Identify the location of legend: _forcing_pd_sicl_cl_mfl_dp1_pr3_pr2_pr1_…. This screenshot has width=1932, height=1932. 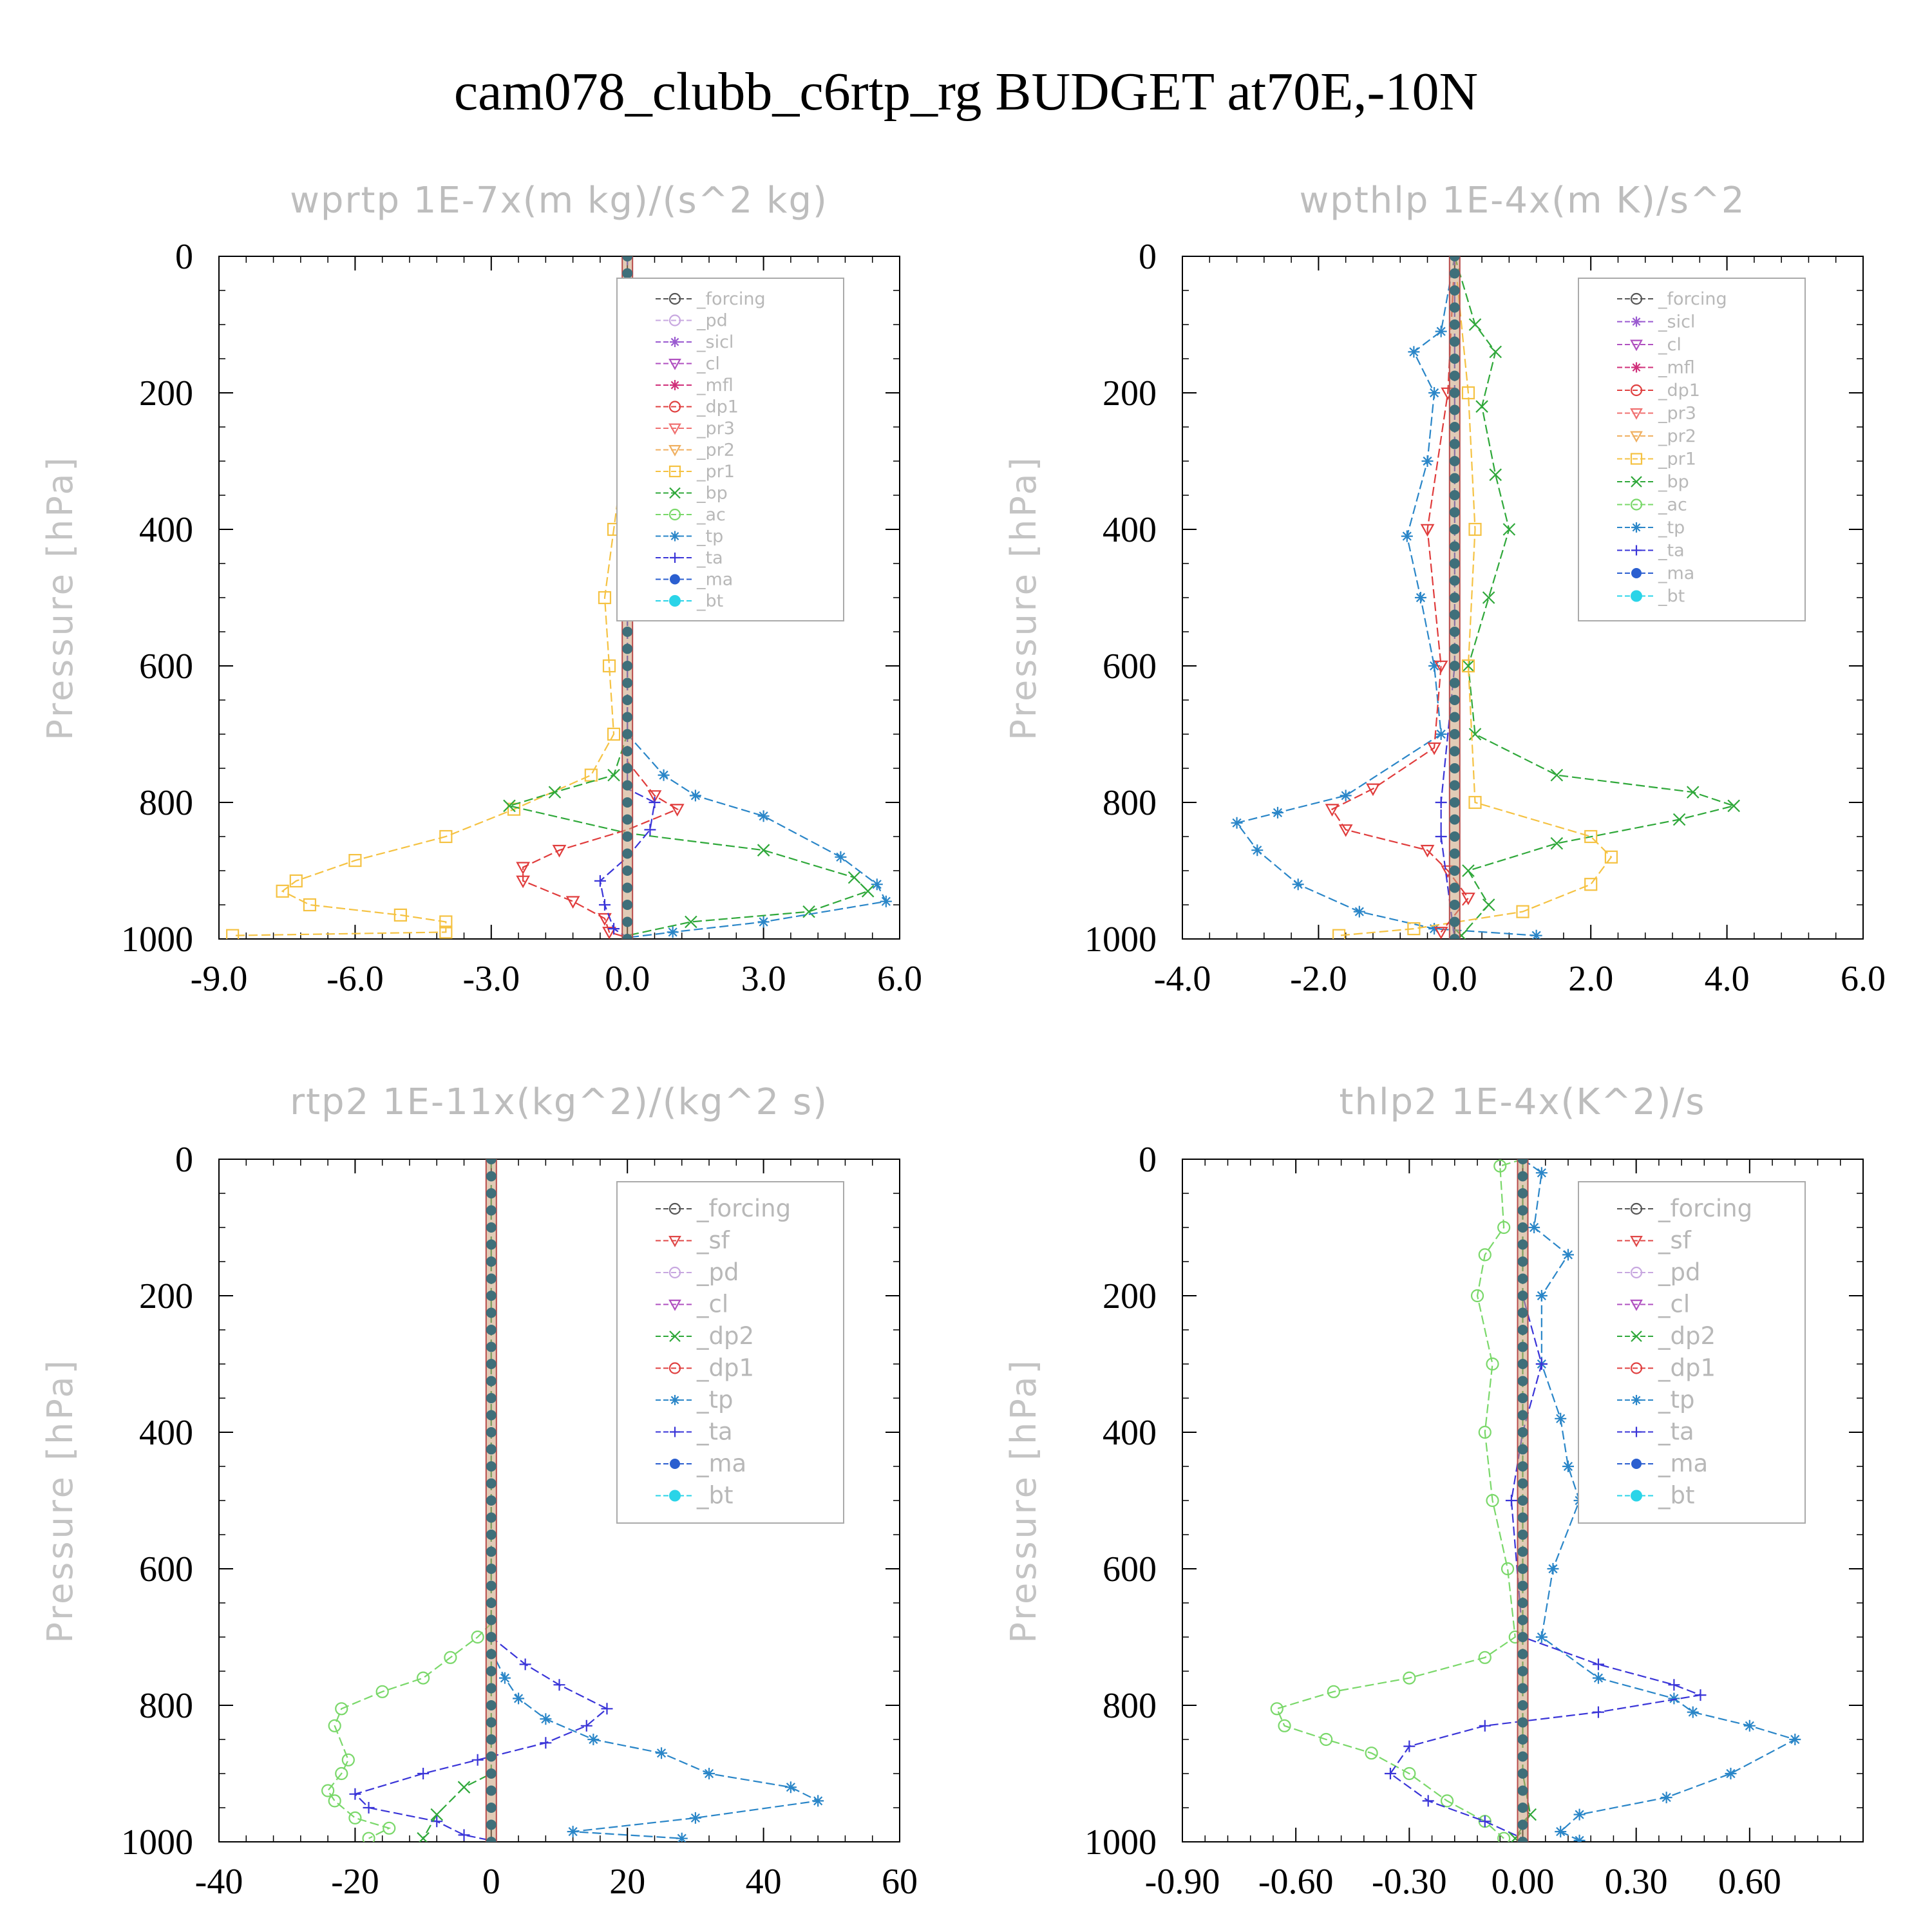
(730, 449).